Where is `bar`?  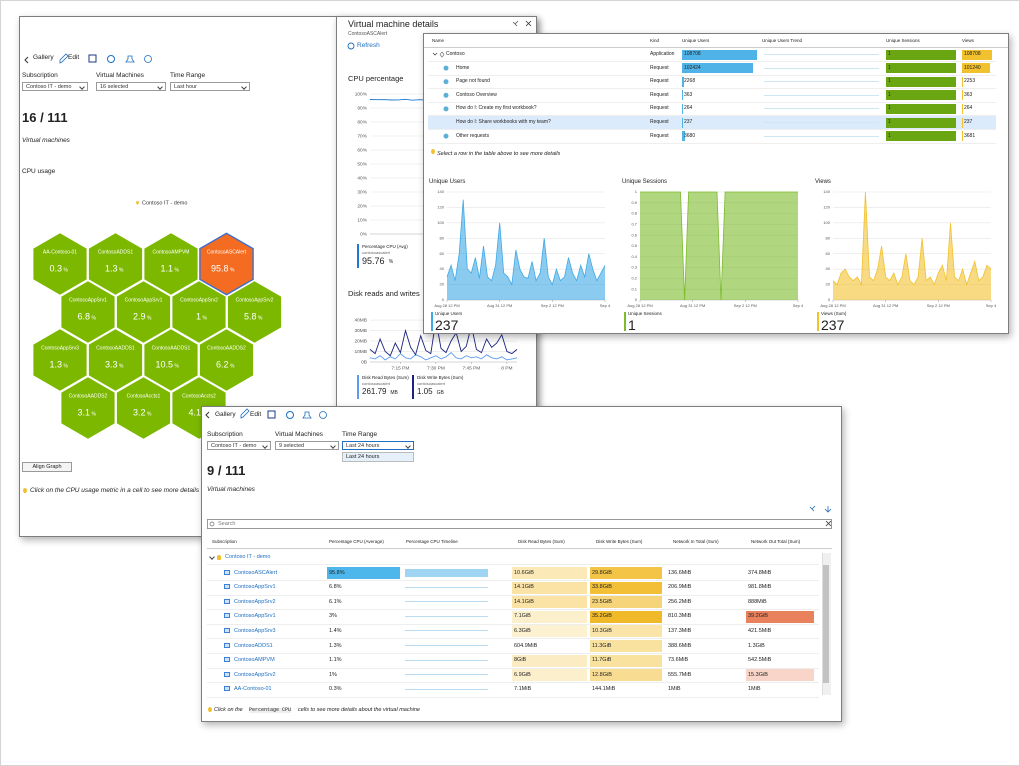
bar is located at coordinates (921, 54).